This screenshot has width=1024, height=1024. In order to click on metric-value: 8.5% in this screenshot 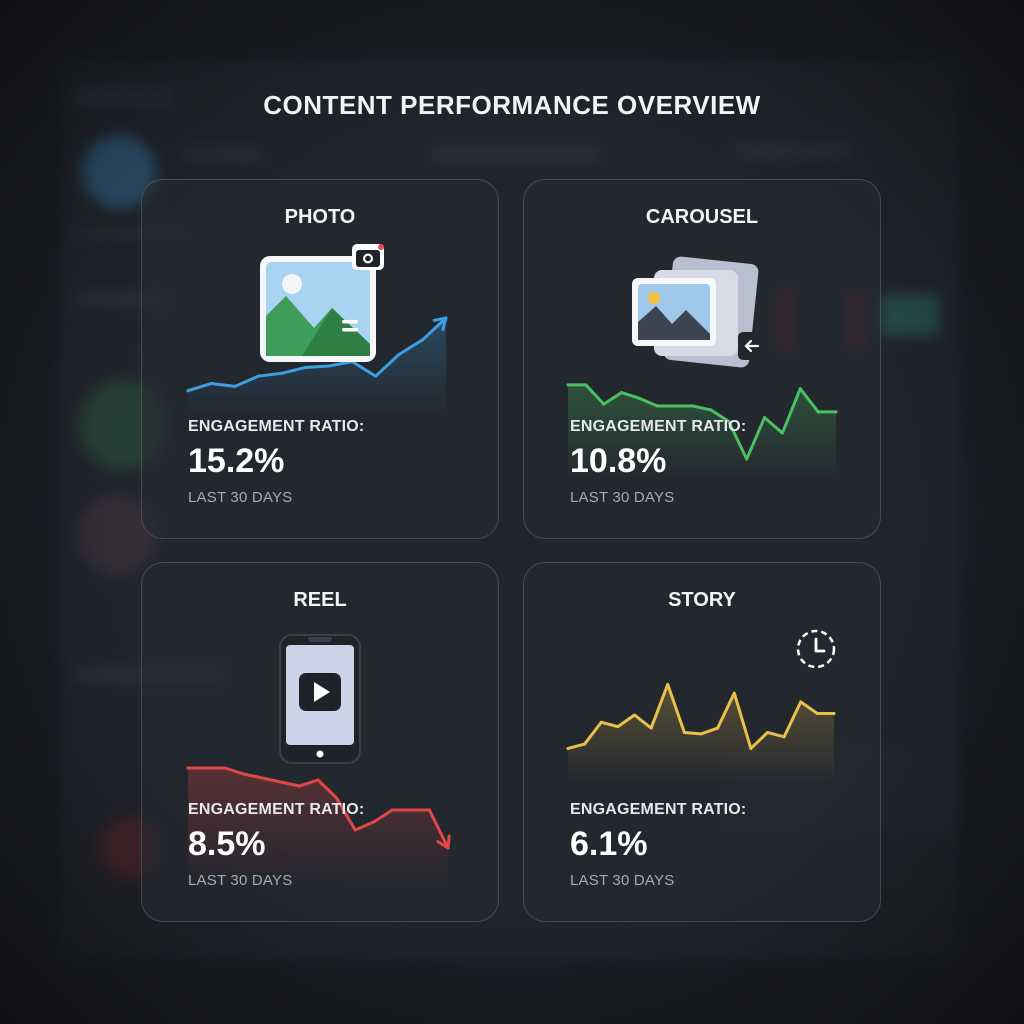, I will do `click(227, 844)`.